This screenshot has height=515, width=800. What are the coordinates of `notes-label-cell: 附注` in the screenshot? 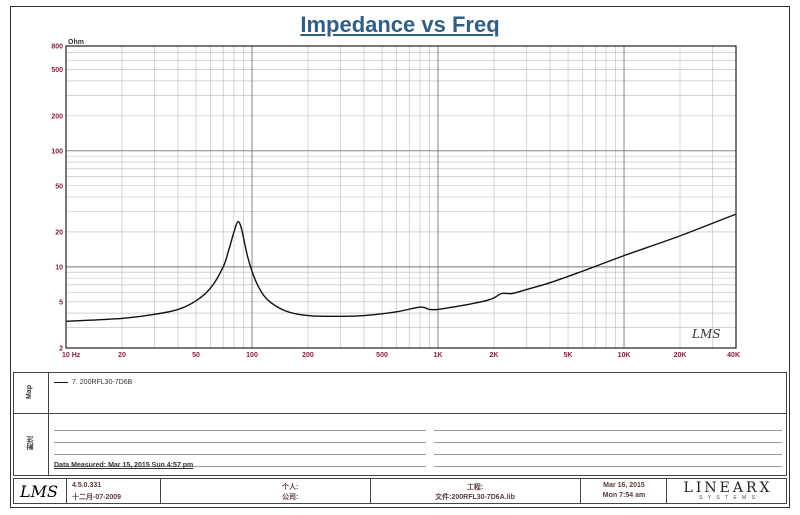 It's located at (31, 444).